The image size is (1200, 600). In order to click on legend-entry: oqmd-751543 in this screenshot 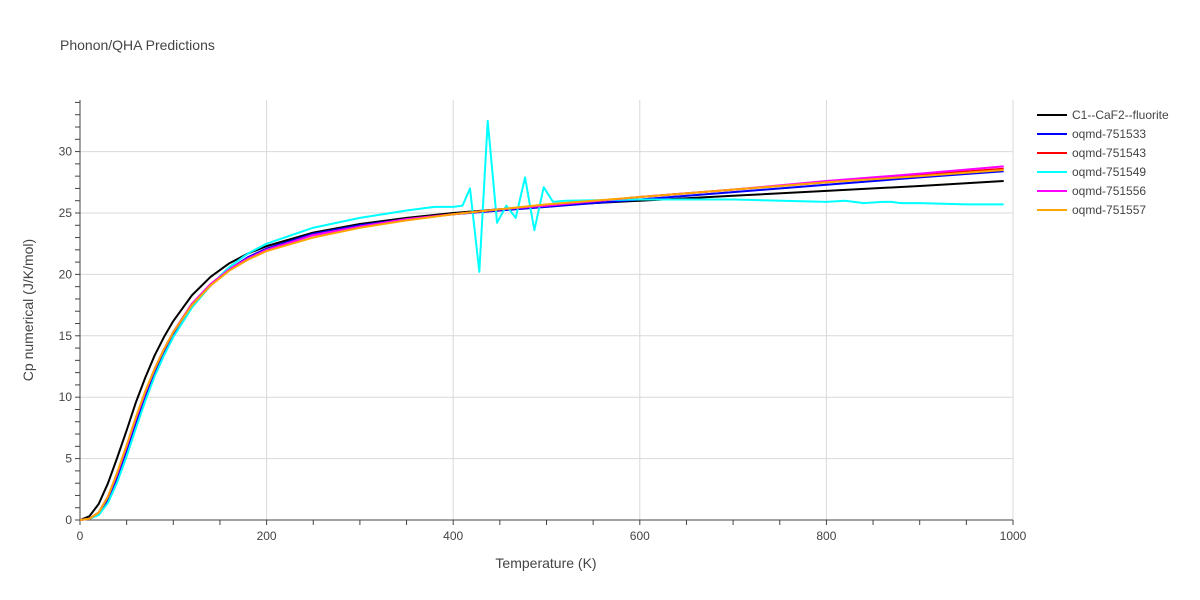, I will do `click(1109, 153)`.